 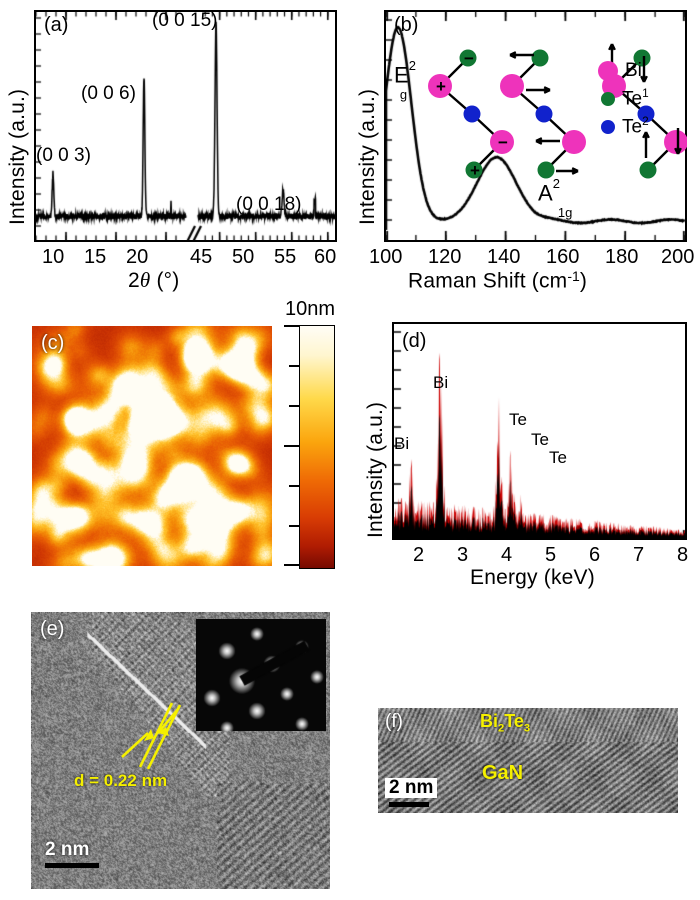 I want to click on edx-xtick-8: 8, so click(x=683, y=555).